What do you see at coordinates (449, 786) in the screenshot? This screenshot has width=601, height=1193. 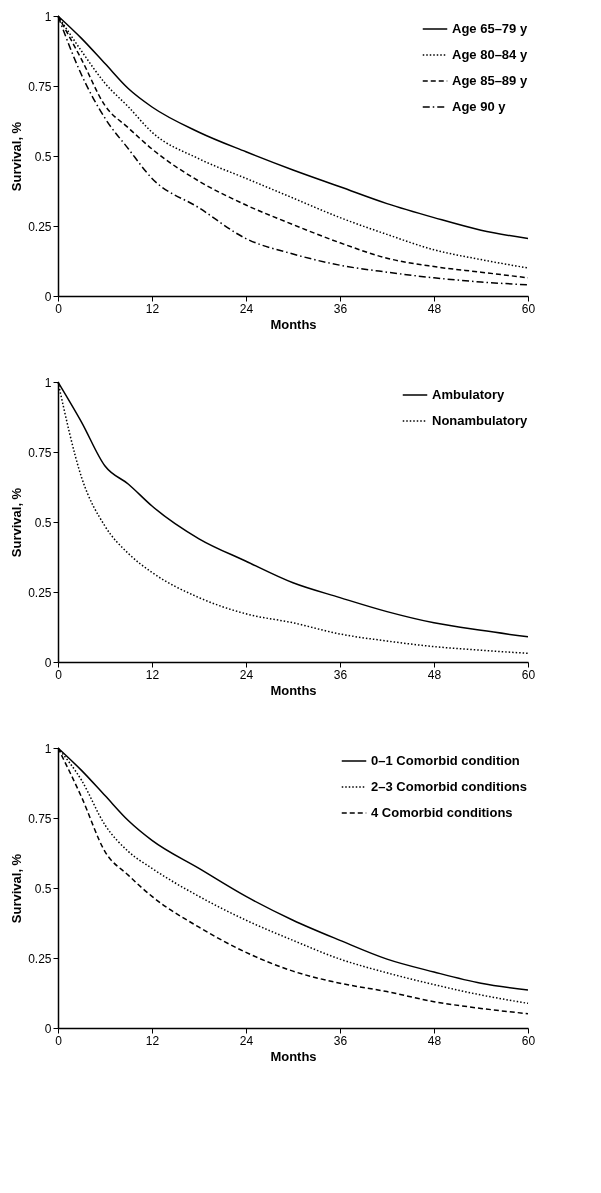 I see `legend-label: 2–3 Comorbid conditions` at bounding box center [449, 786].